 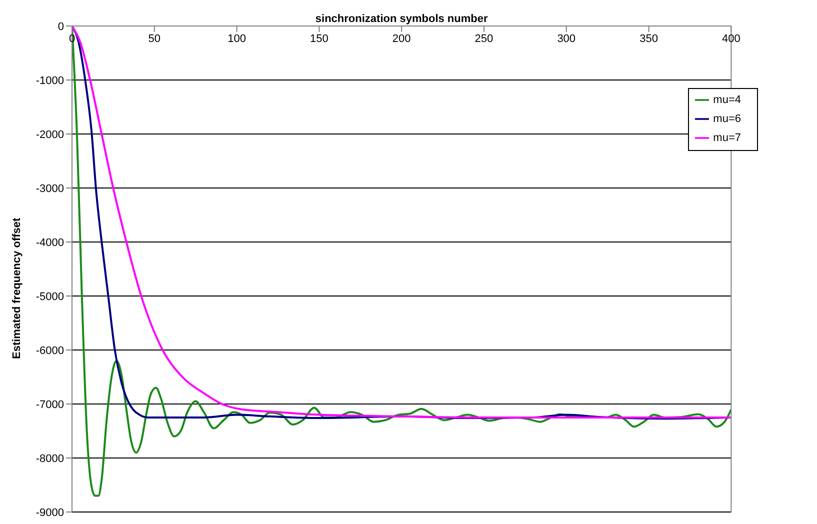 What do you see at coordinates (649, 38) in the screenshot?
I see `x-tick-label: 350` at bounding box center [649, 38].